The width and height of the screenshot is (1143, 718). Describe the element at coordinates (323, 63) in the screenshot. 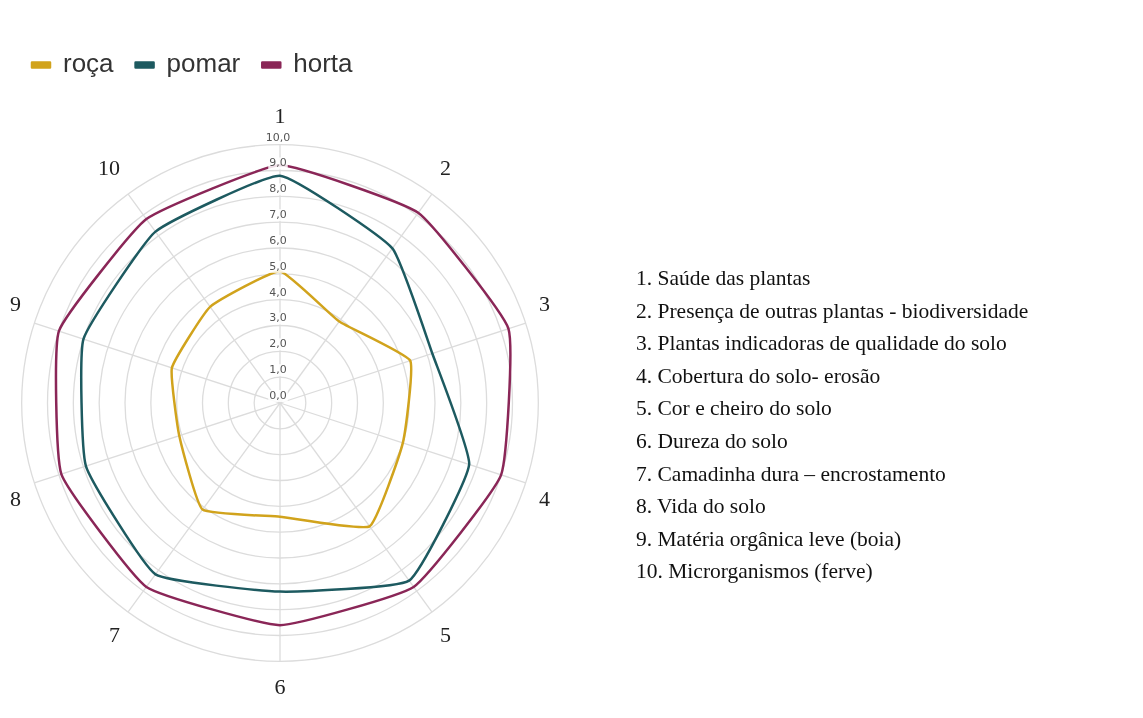

I see `legend-label: horta` at that location.